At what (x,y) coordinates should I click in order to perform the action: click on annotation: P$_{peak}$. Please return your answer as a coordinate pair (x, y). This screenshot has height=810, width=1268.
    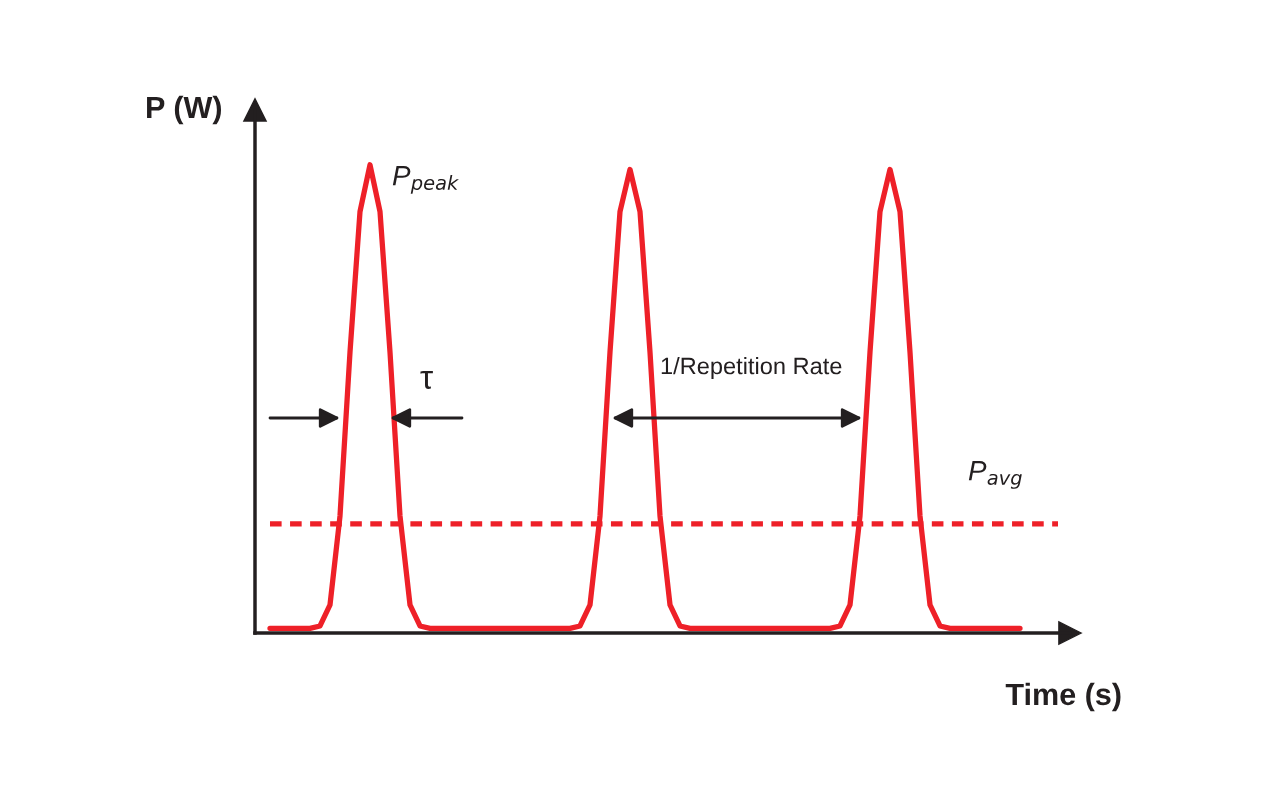
    Looking at the image, I should click on (425, 180).